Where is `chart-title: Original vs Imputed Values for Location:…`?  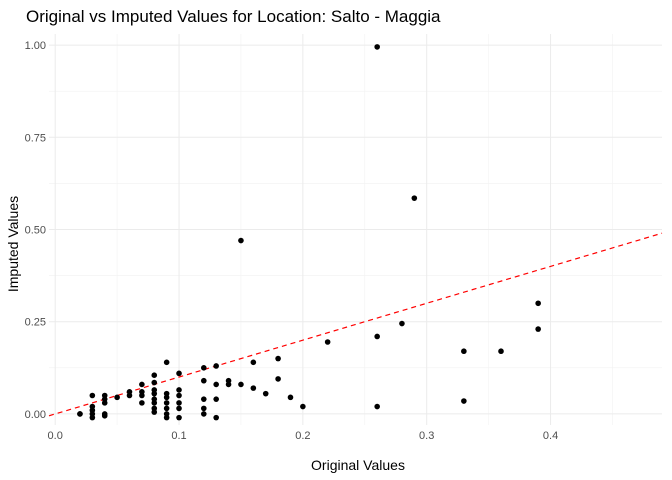 chart-title: Original vs Imputed Values for Location:… is located at coordinates (233, 16).